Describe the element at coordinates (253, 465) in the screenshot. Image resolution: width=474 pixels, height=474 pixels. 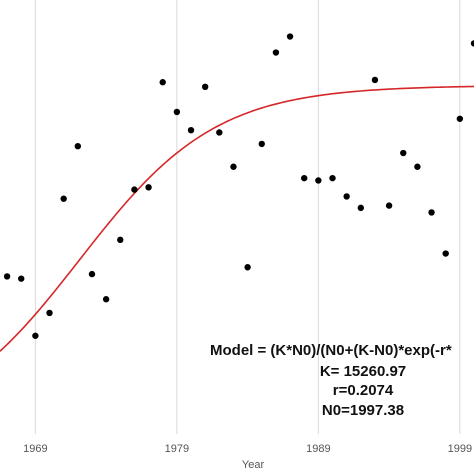
I see `x-axis-title: Year` at that location.